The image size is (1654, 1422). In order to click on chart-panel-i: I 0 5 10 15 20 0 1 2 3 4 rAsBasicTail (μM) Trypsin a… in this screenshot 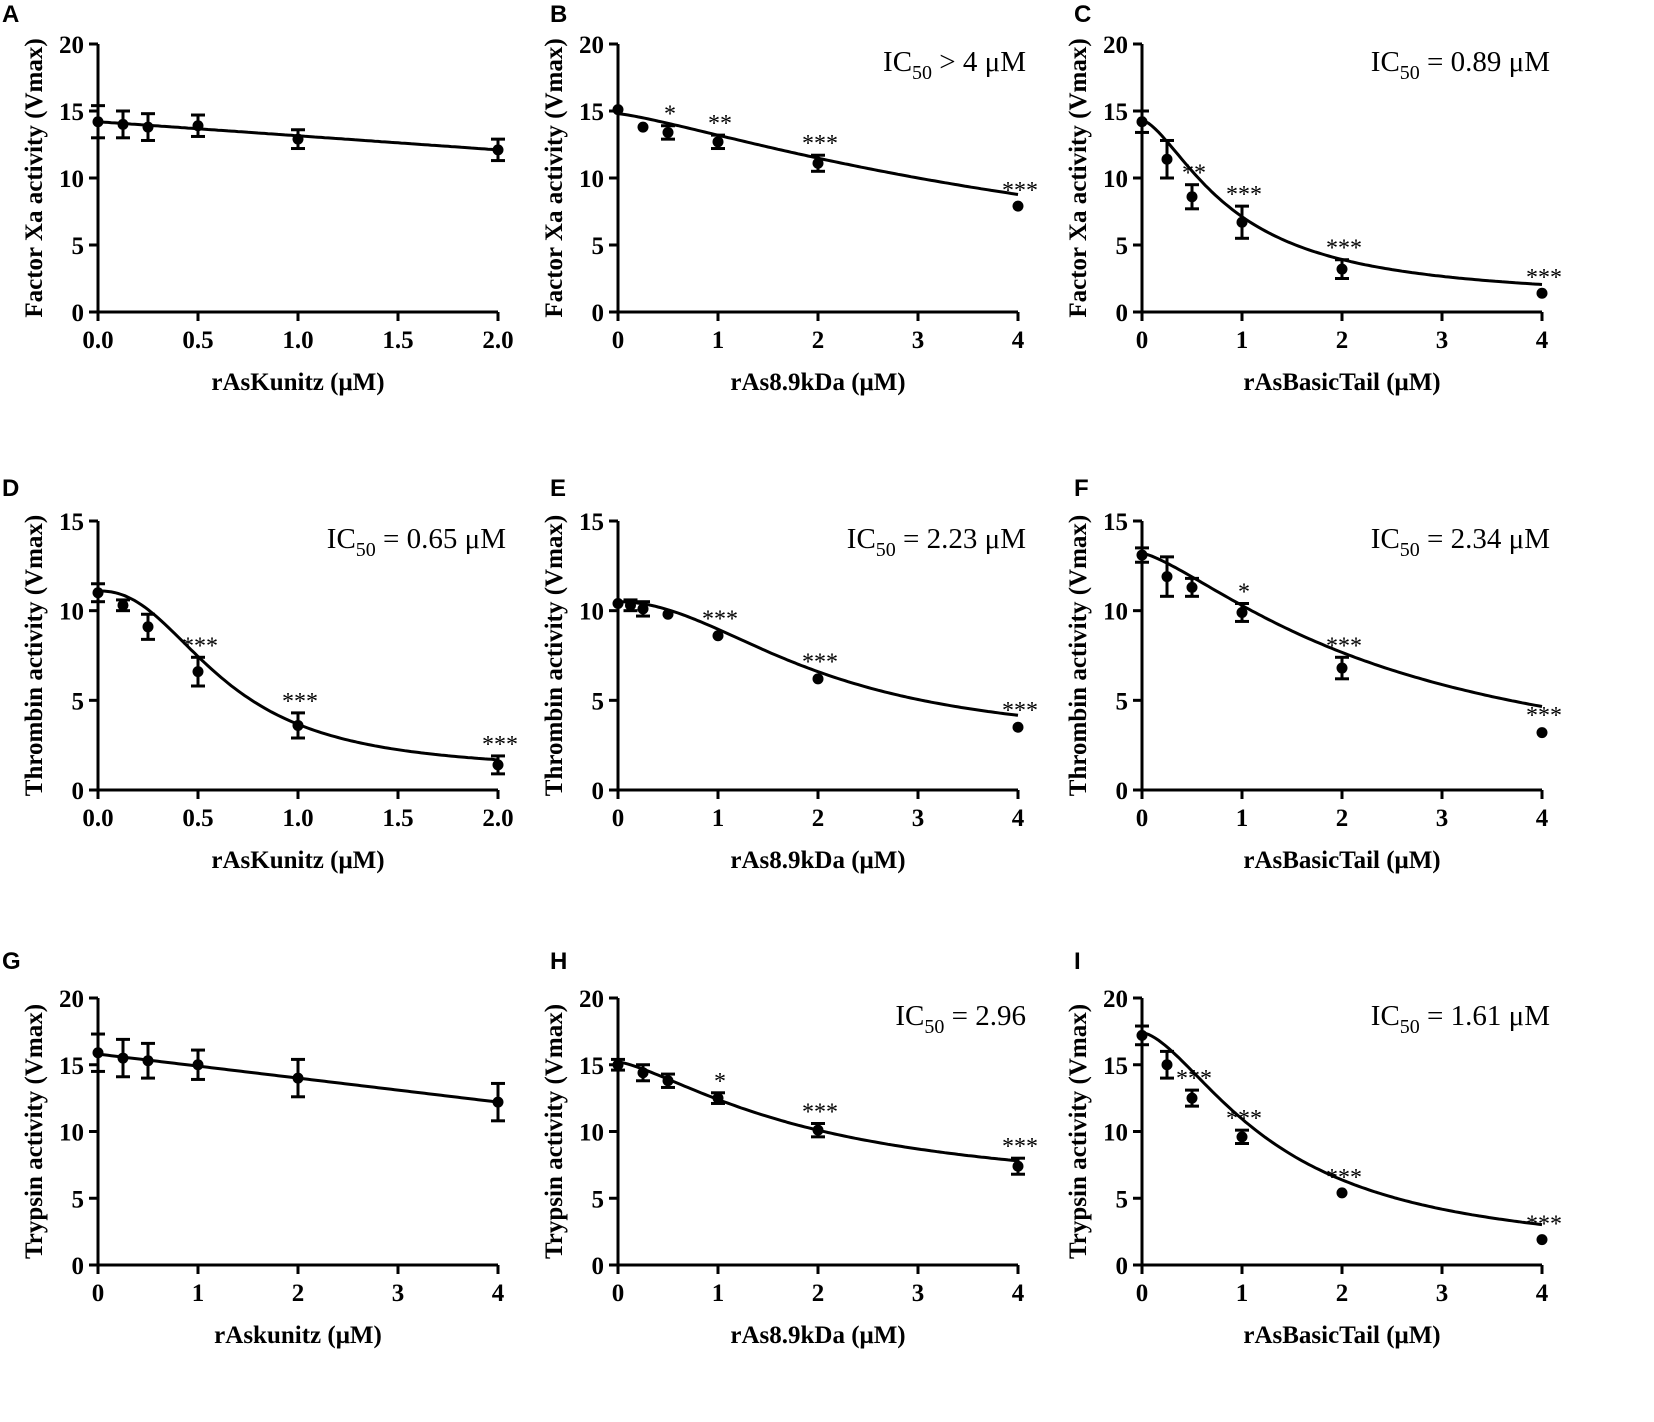, I will do `click(1313, 1148)`.